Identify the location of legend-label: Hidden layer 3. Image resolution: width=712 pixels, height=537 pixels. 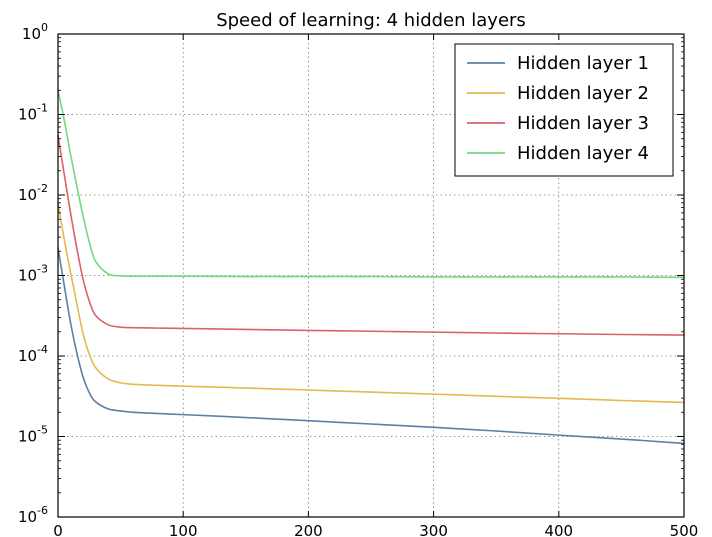
(583, 123).